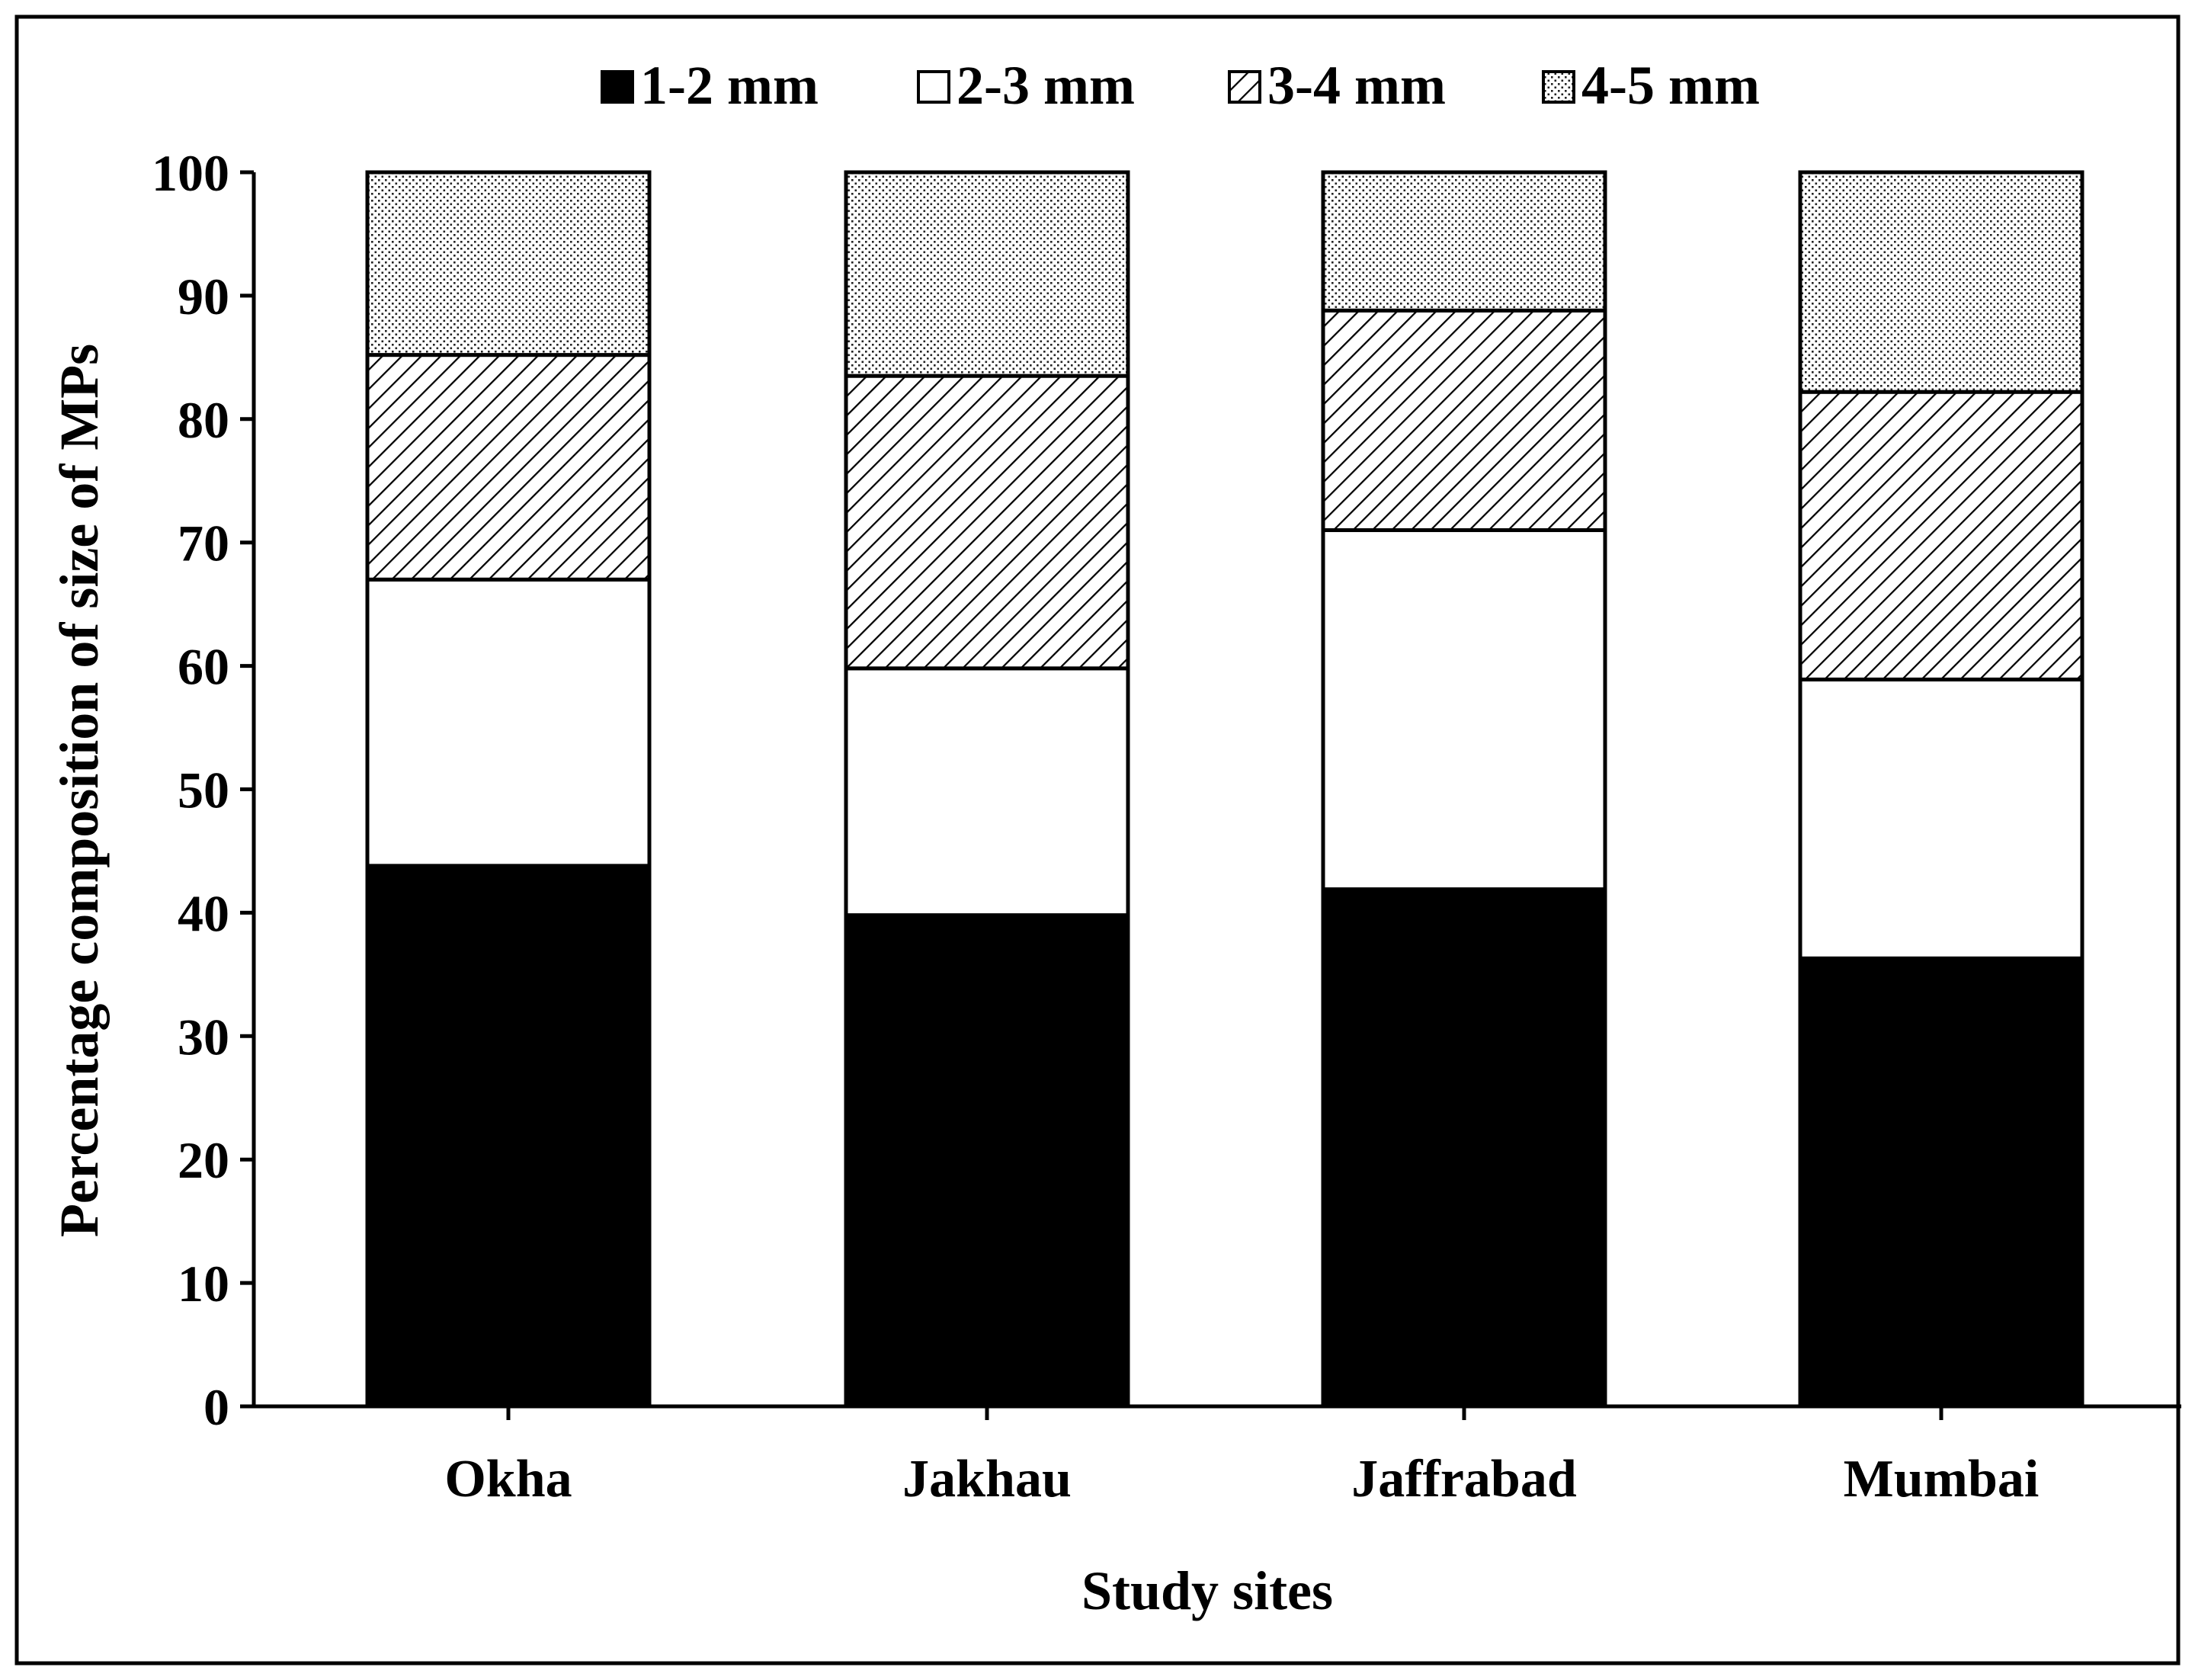 The height and width of the screenshot is (1680, 2195). I want to click on bar-segment-jakhau-3-4-mm, so click(987, 522).